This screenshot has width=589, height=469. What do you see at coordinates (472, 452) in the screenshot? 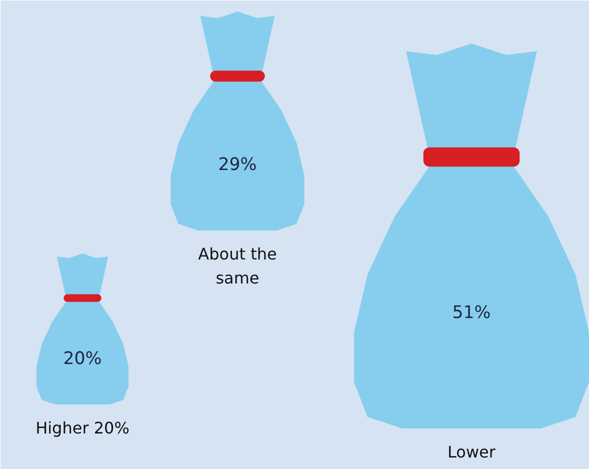
I see `category-label: Lower` at bounding box center [472, 452].